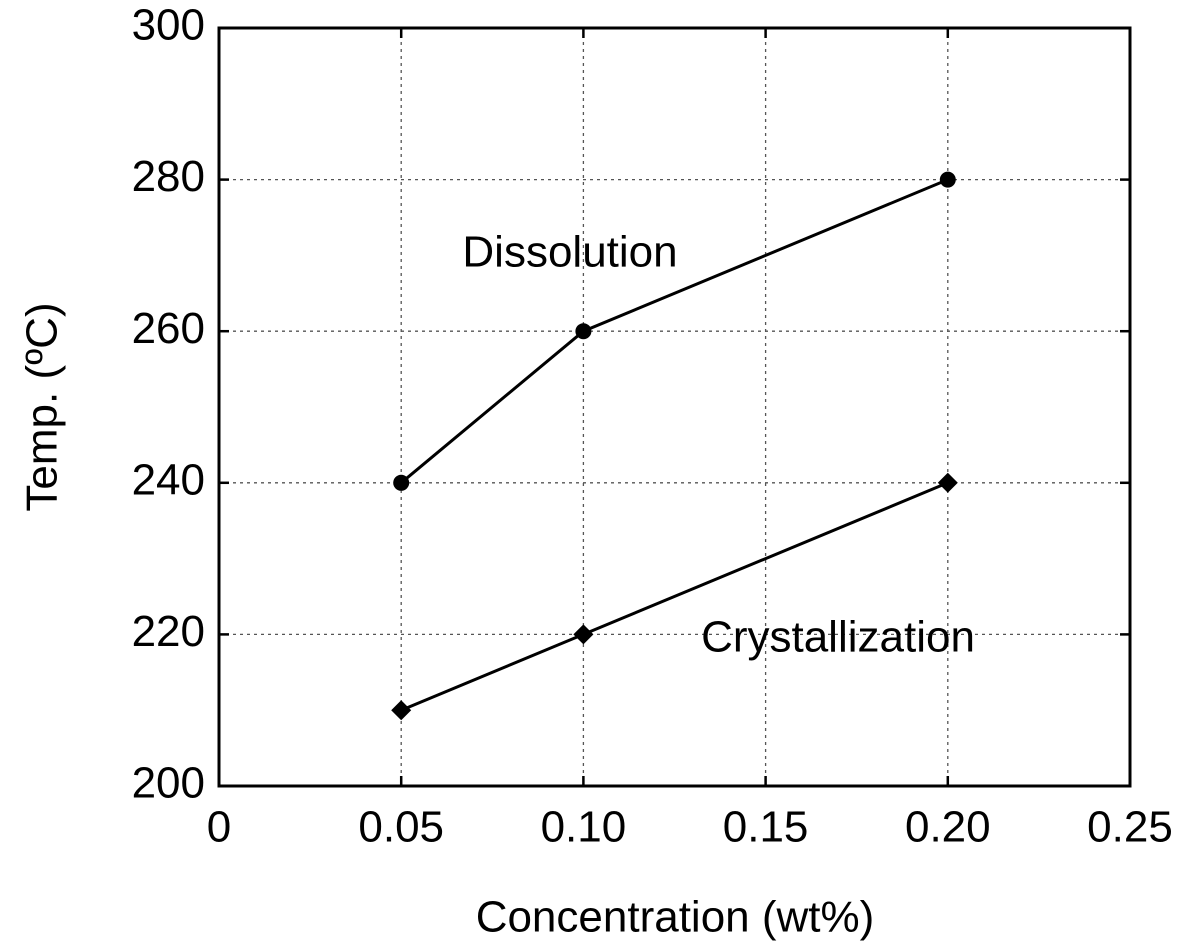 Image resolution: width=1179 pixels, height=951 pixels. I want to click on x-axis-title: Concentration (wt%), so click(675, 917).